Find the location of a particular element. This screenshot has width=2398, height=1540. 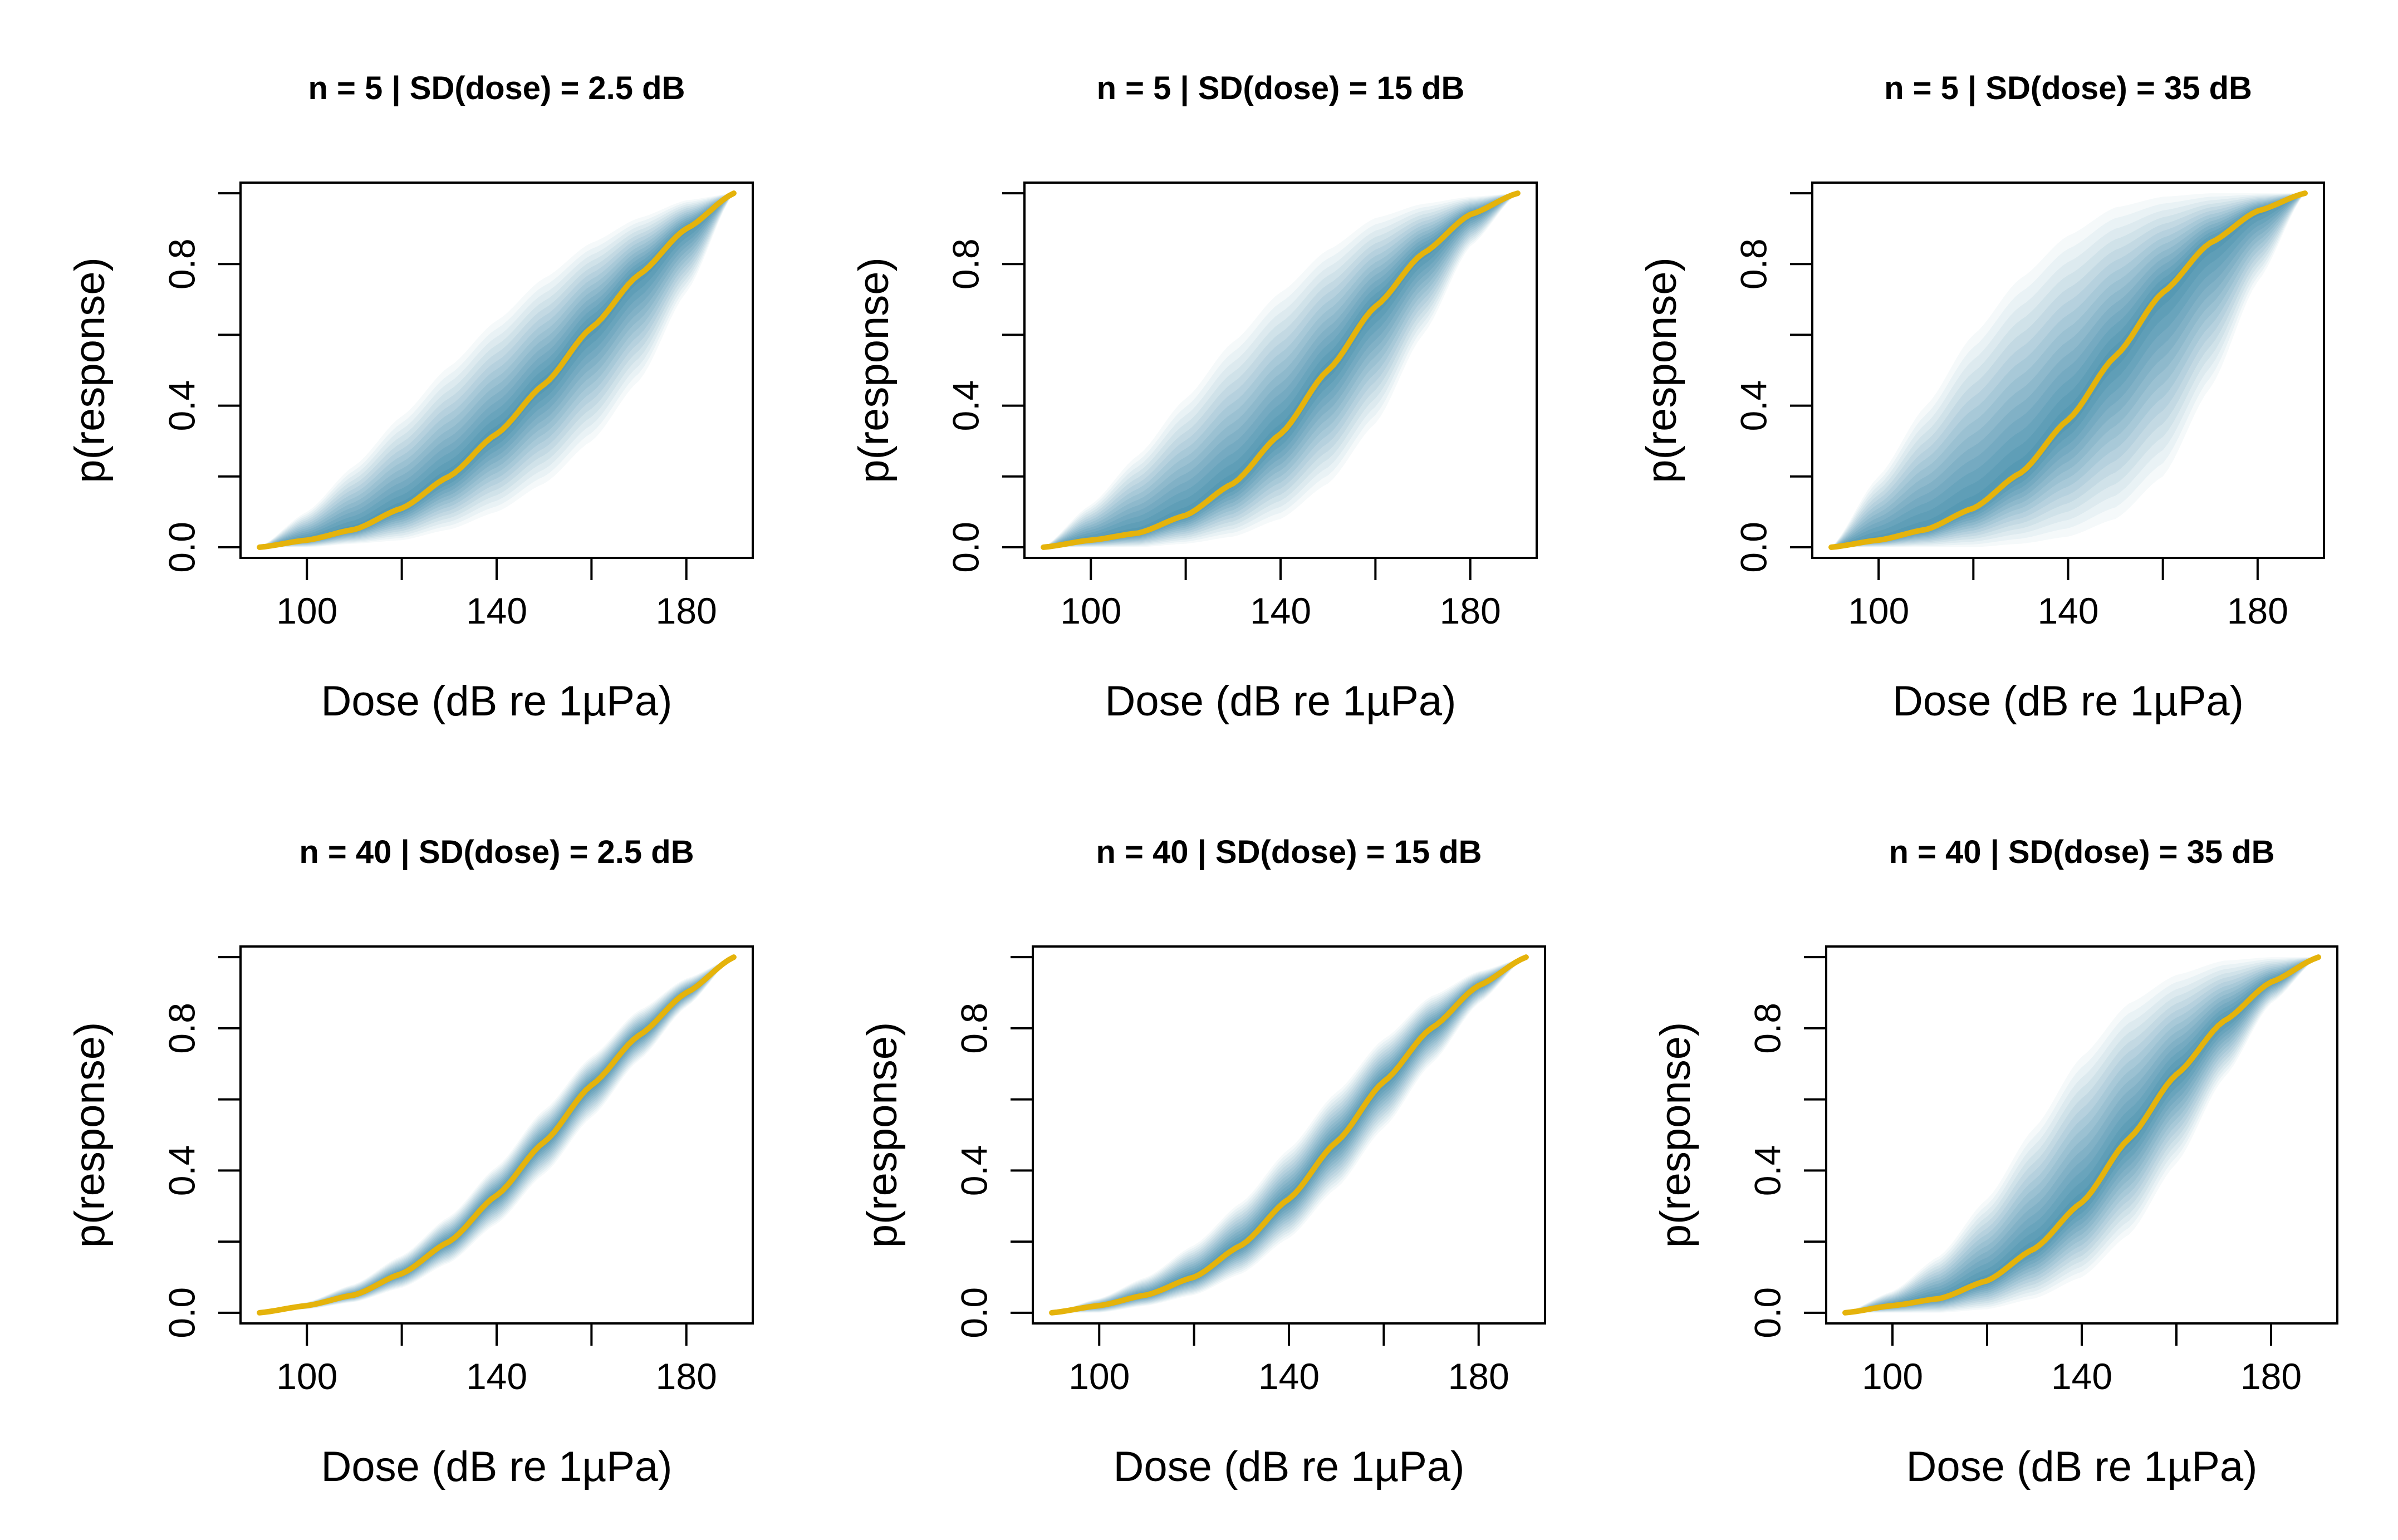

panel-title: n = 40 | SD(dose) = 35 dB is located at coordinates (2081, 852).